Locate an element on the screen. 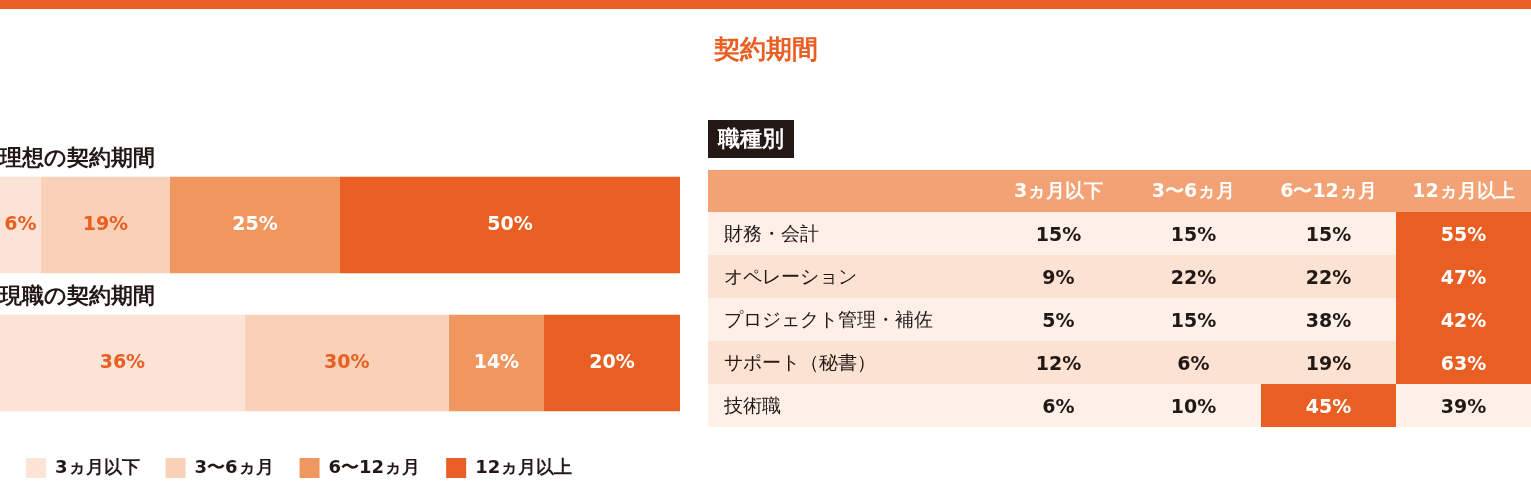  y-tick-label: 理想の契約期間 is located at coordinates (77, 158).